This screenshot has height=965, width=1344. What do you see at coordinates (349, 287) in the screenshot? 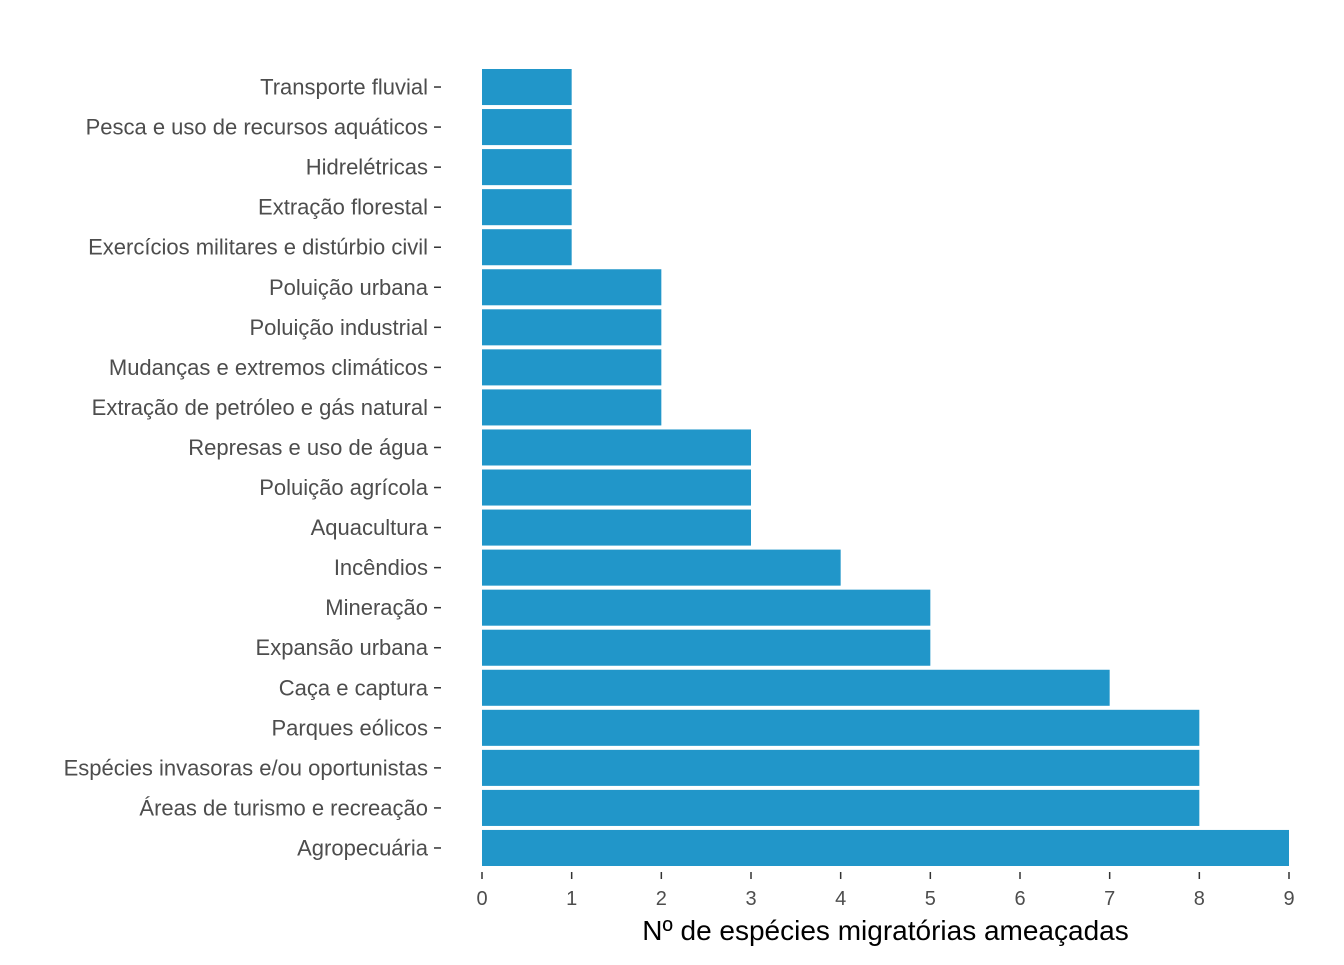
I see `y-tick-label: Poluição urbana` at bounding box center [349, 287].